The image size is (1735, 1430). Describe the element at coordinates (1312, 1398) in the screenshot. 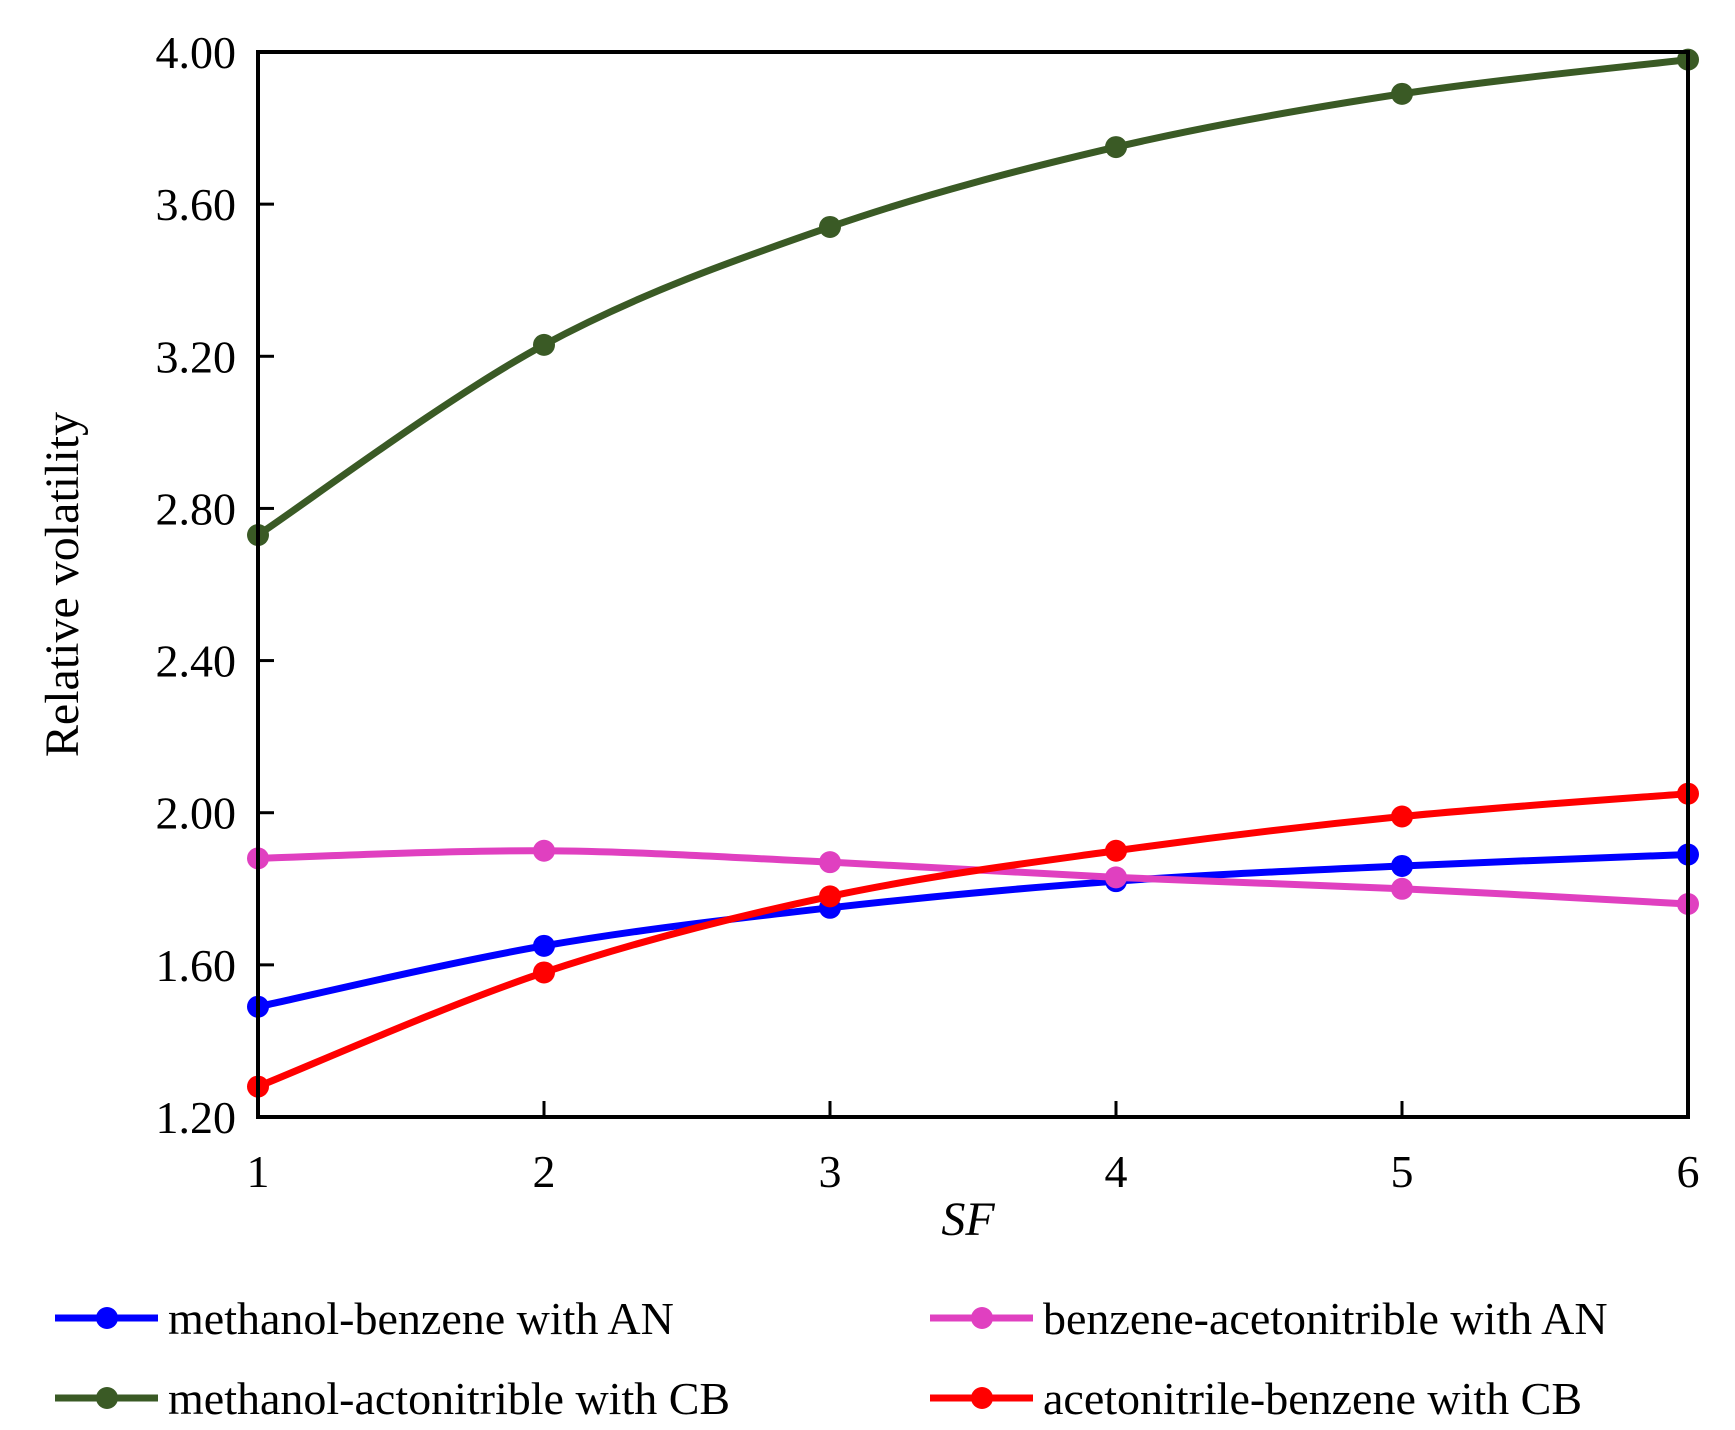

I see `legend-label: acetonitrile-benzene with CB` at that location.